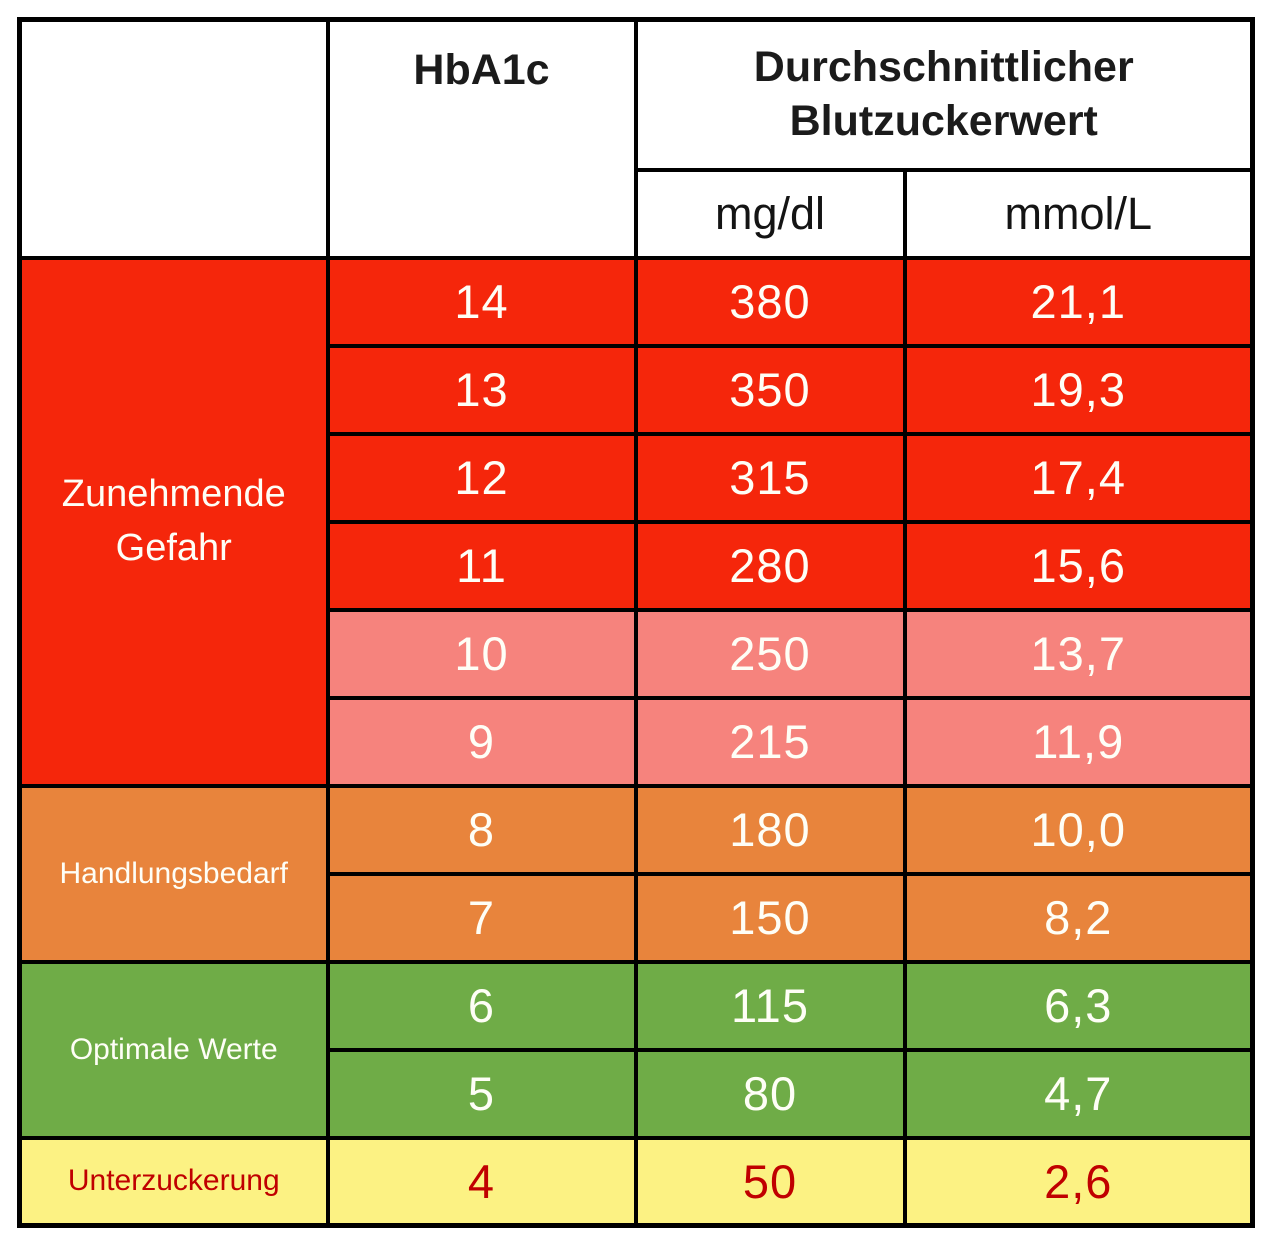  Describe the element at coordinates (770, 213) in the screenshot. I see `unit-mgdl-header: mg/dl` at that location.